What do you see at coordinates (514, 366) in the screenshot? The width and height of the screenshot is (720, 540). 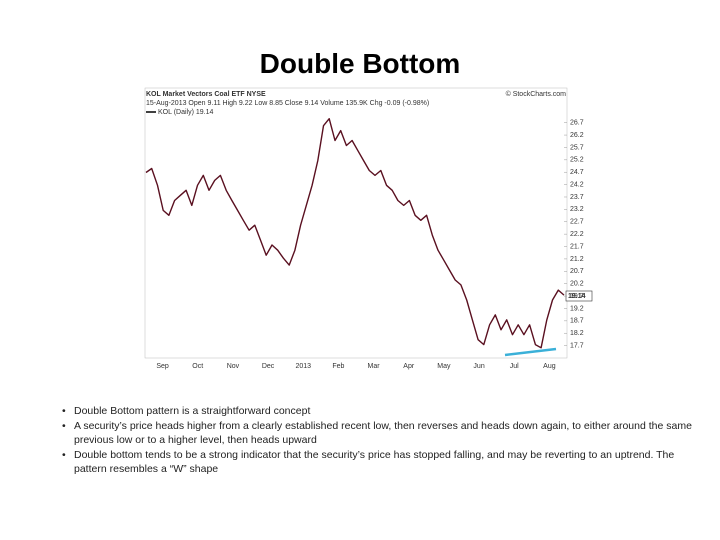 I see `x-tick-label: Jul` at bounding box center [514, 366].